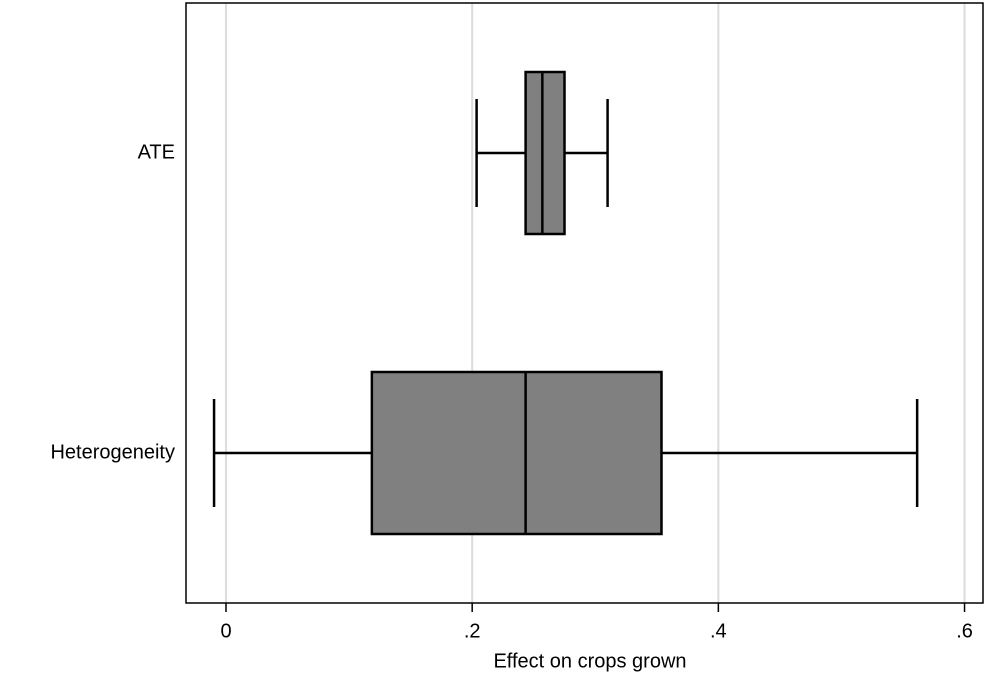 This screenshot has width=984, height=681. I want to click on x-tick-label: .6, so click(964, 631).